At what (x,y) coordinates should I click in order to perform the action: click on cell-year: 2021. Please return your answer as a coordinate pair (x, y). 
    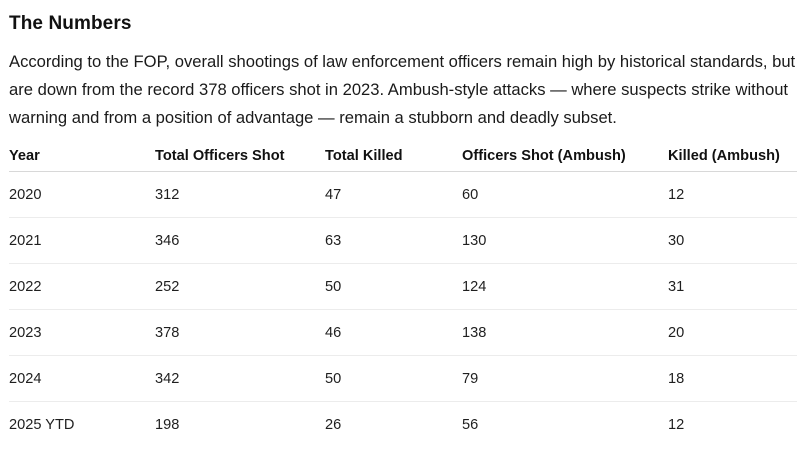
    Looking at the image, I should click on (82, 240).